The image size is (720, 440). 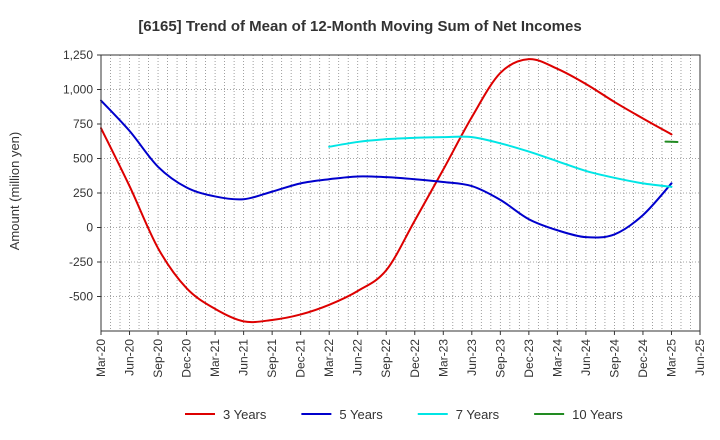 I want to click on legend-label-10-years: 10 Years, so click(x=597, y=414).